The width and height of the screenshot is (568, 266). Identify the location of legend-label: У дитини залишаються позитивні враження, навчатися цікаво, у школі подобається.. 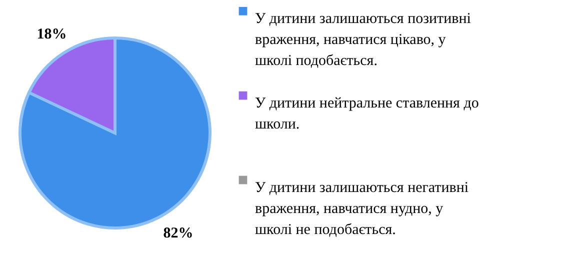
(363, 40).